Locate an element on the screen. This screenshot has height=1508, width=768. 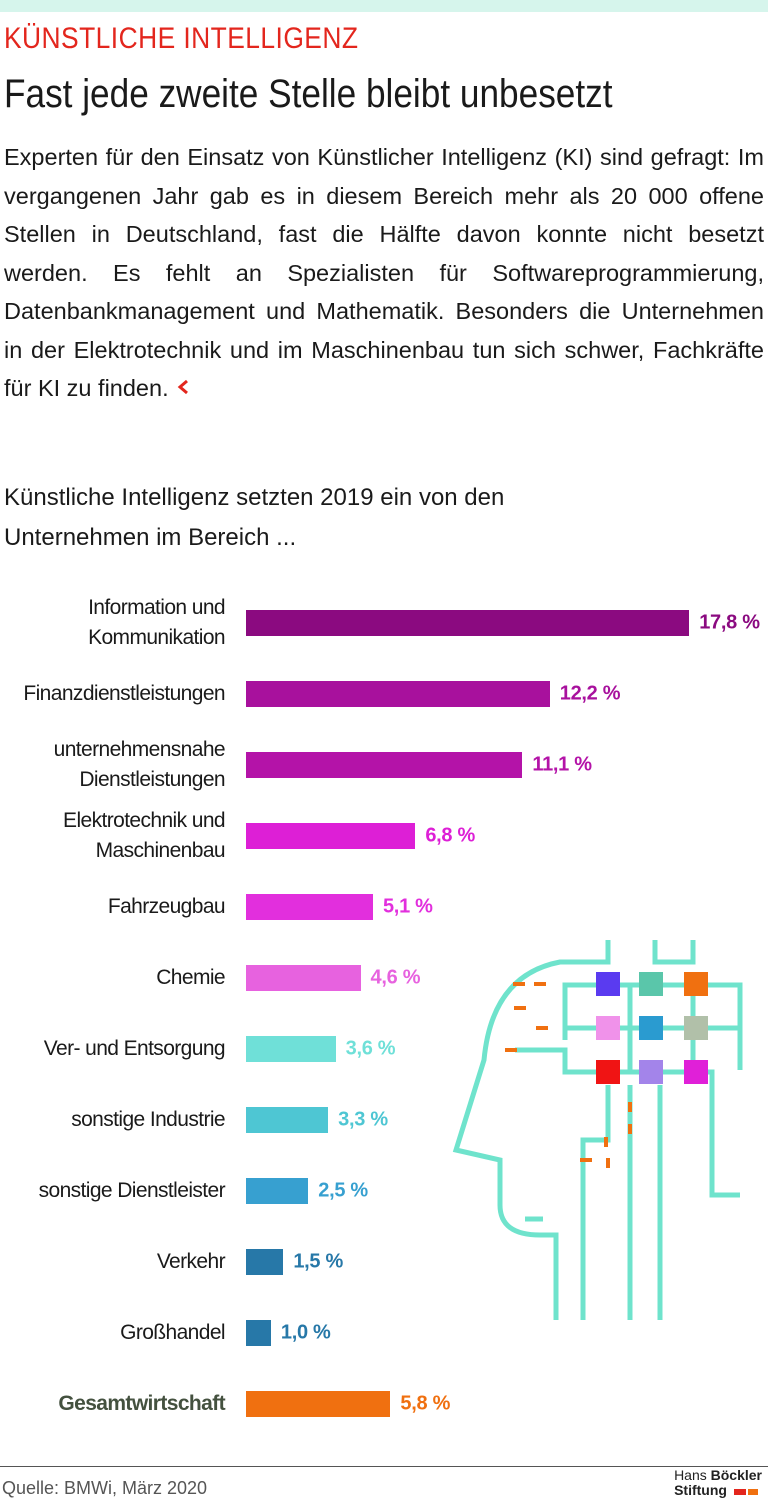
value-label: 1,5 % is located at coordinates (318, 1261).